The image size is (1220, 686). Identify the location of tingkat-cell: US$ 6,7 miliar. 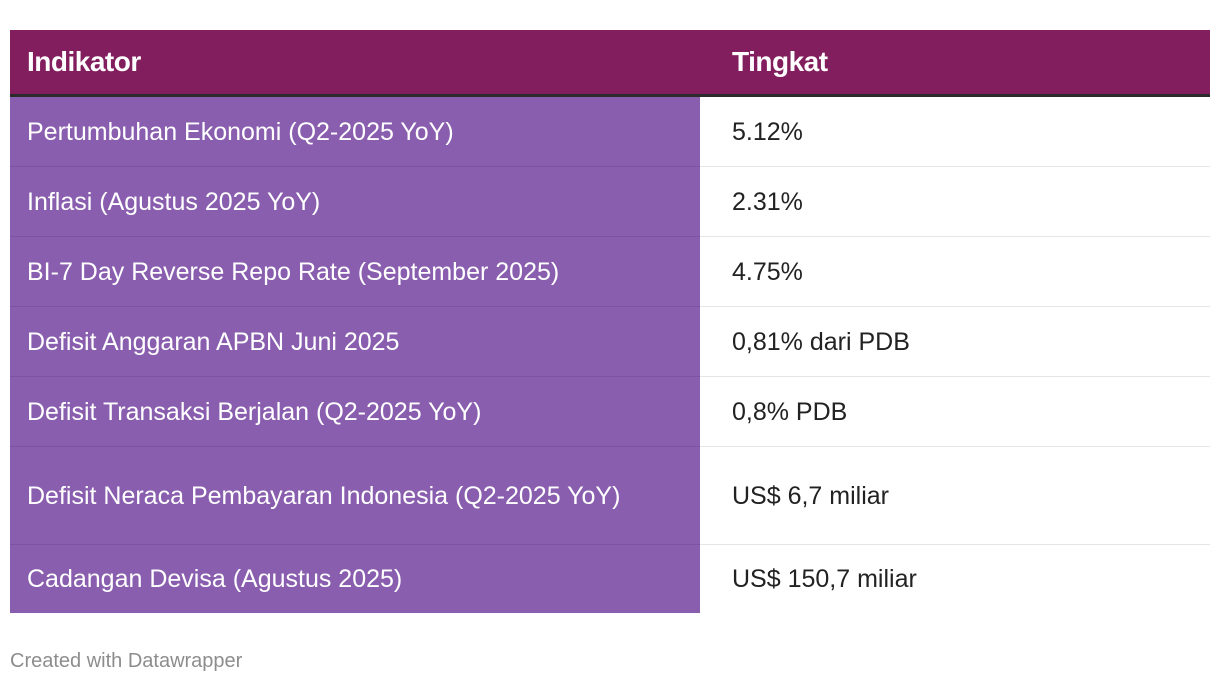
(955, 496).